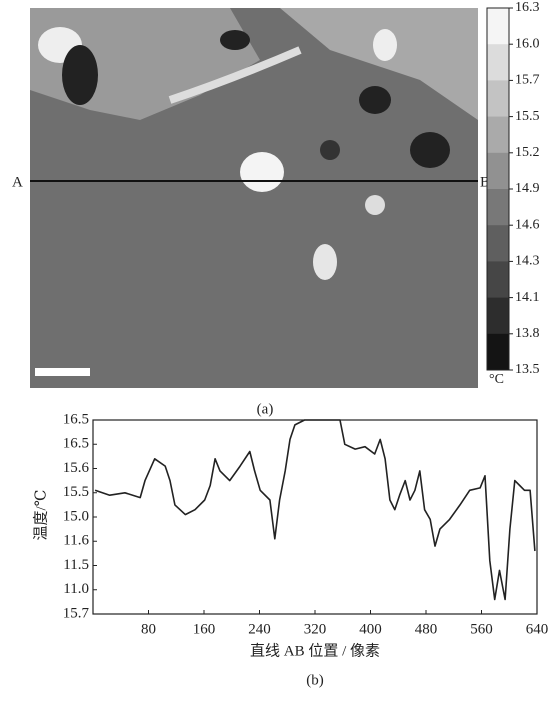 This screenshot has width=554, height=701. Describe the element at coordinates (527, 43) in the screenshot. I see `colorbar-tick-label: 16.0` at that location.